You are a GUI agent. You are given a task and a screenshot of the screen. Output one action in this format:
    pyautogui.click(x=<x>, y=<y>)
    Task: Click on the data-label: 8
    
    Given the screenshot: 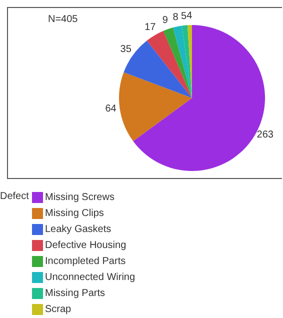 What is the action you would take?
    pyautogui.click(x=175, y=18)
    